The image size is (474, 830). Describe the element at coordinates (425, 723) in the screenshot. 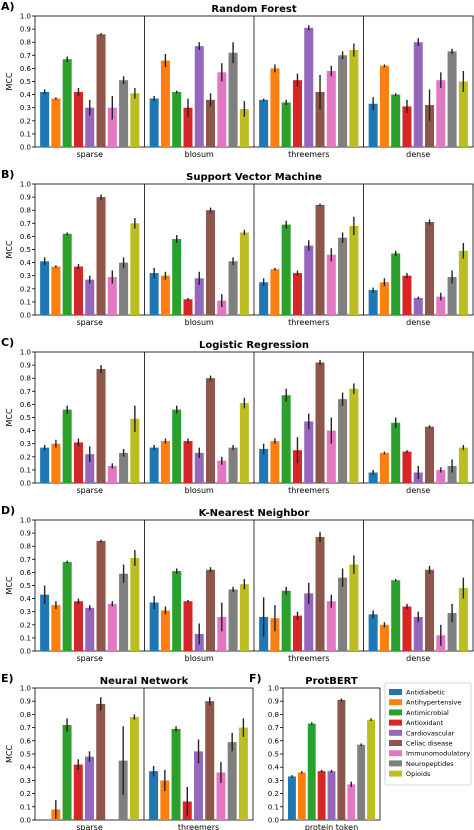

I see `legend-entry: Antioxidant` at that location.